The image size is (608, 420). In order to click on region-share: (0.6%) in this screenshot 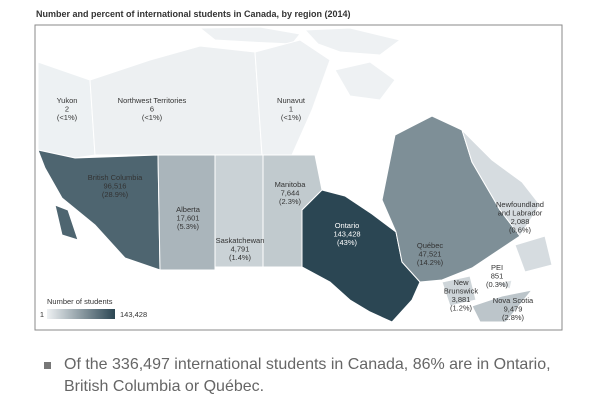, I will do `click(520, 230)`.